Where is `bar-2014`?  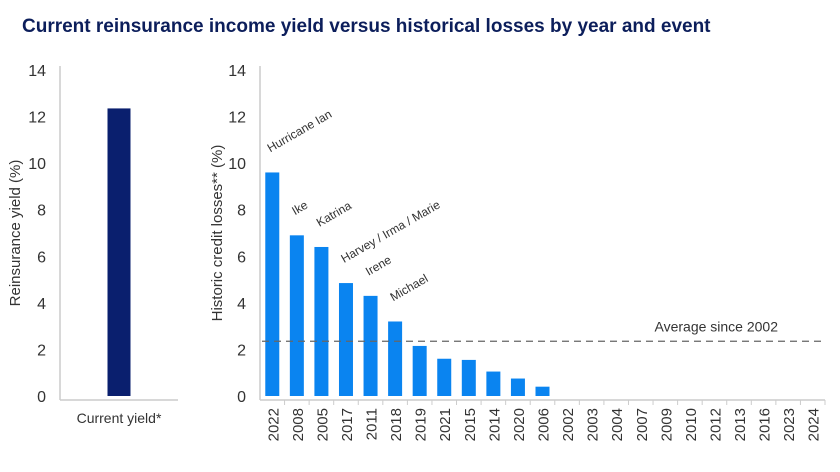 bar-2014 is located at coordinates (493, 383).